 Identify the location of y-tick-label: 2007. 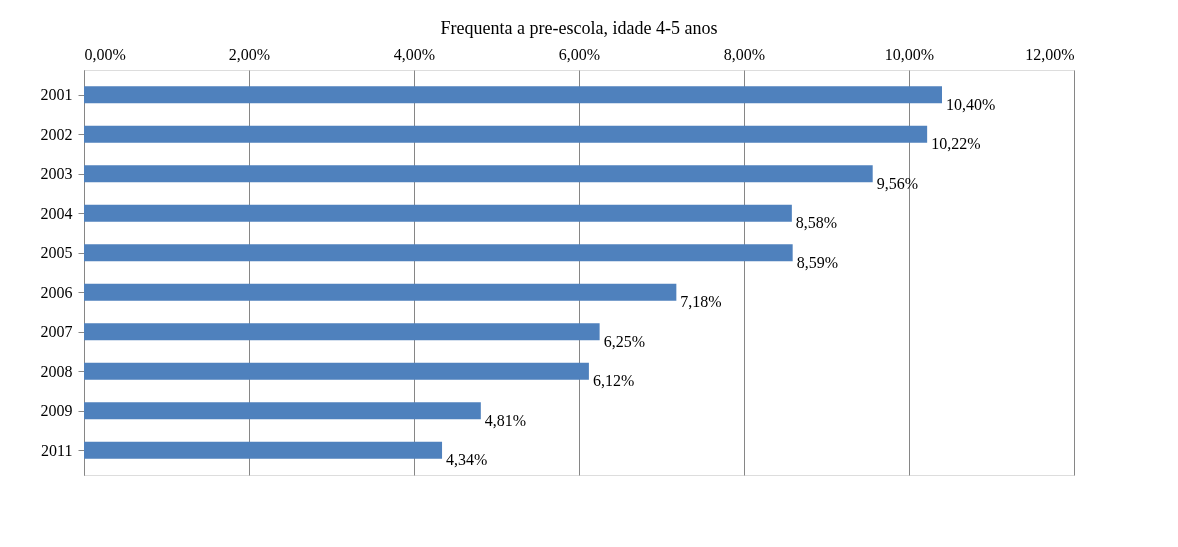
(56, 332).